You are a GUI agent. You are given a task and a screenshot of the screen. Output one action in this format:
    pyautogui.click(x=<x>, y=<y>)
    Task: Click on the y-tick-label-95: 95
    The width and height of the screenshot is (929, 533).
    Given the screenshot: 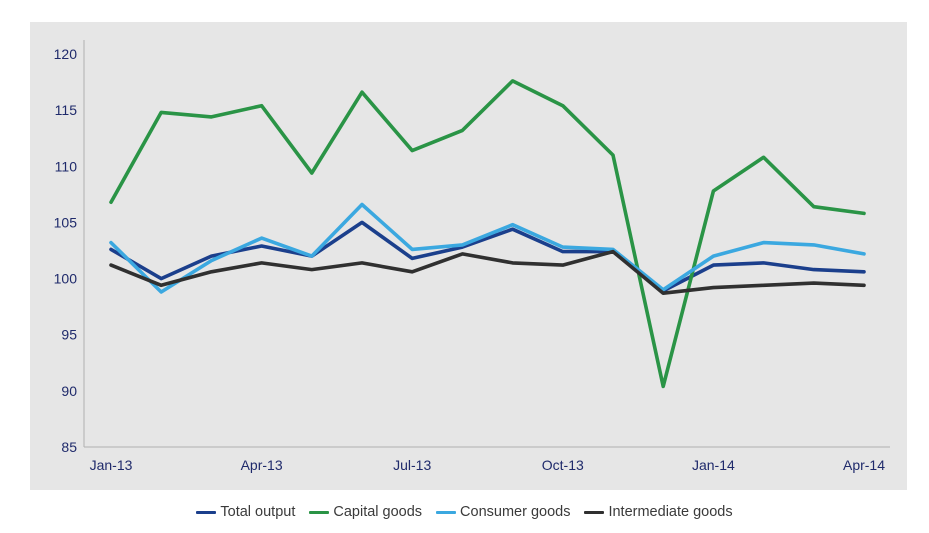 What is the action you would take?
    pyautogui.click(x=69, y=335)
    